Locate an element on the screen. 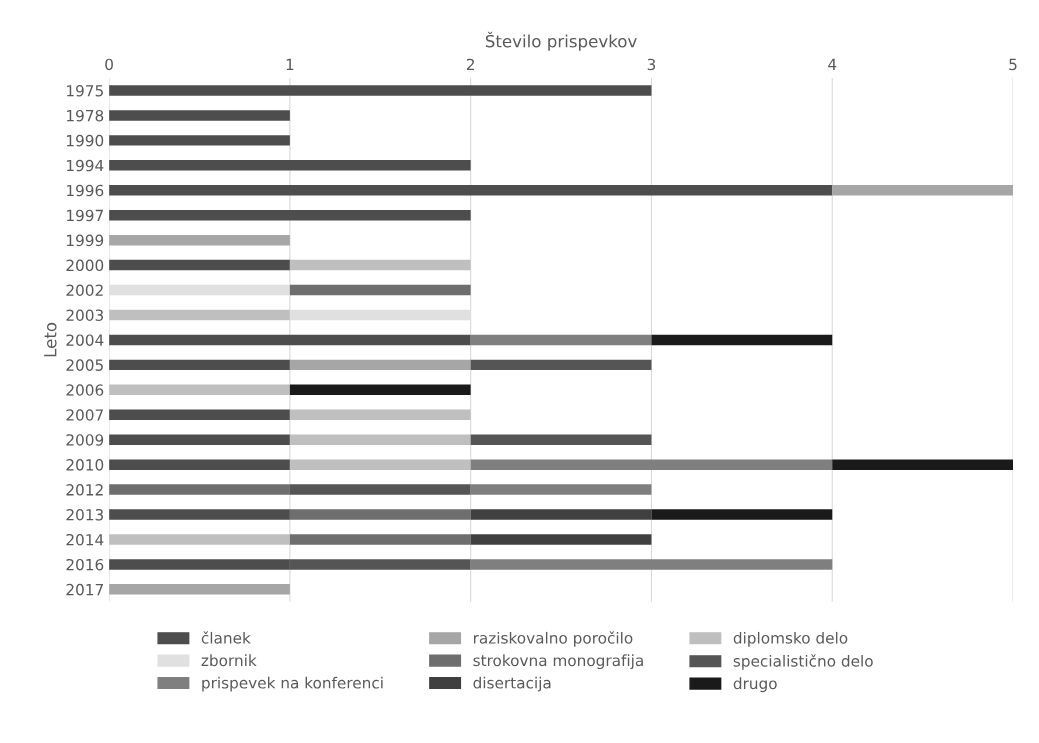  y-tick-label: 1978 is located at coordinates (85, 115).